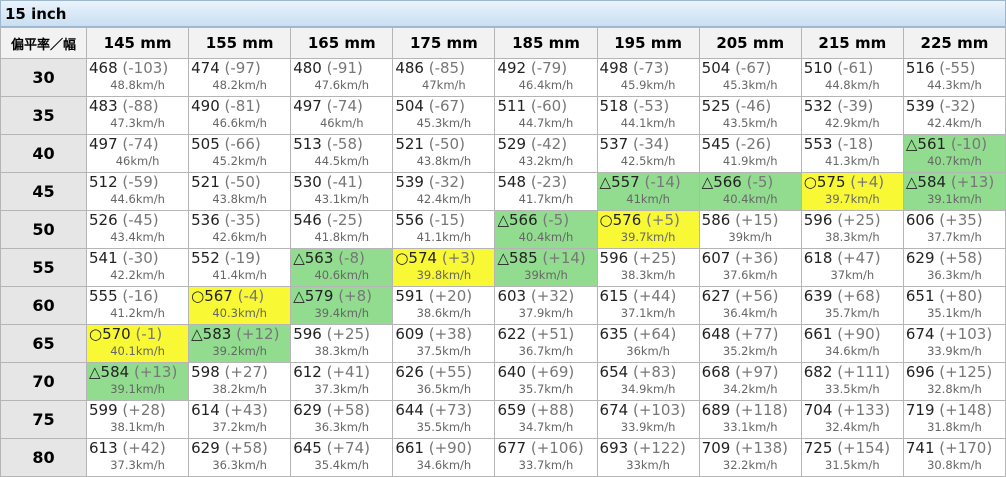  I want to click on difference: (+14), so click(564, 258).